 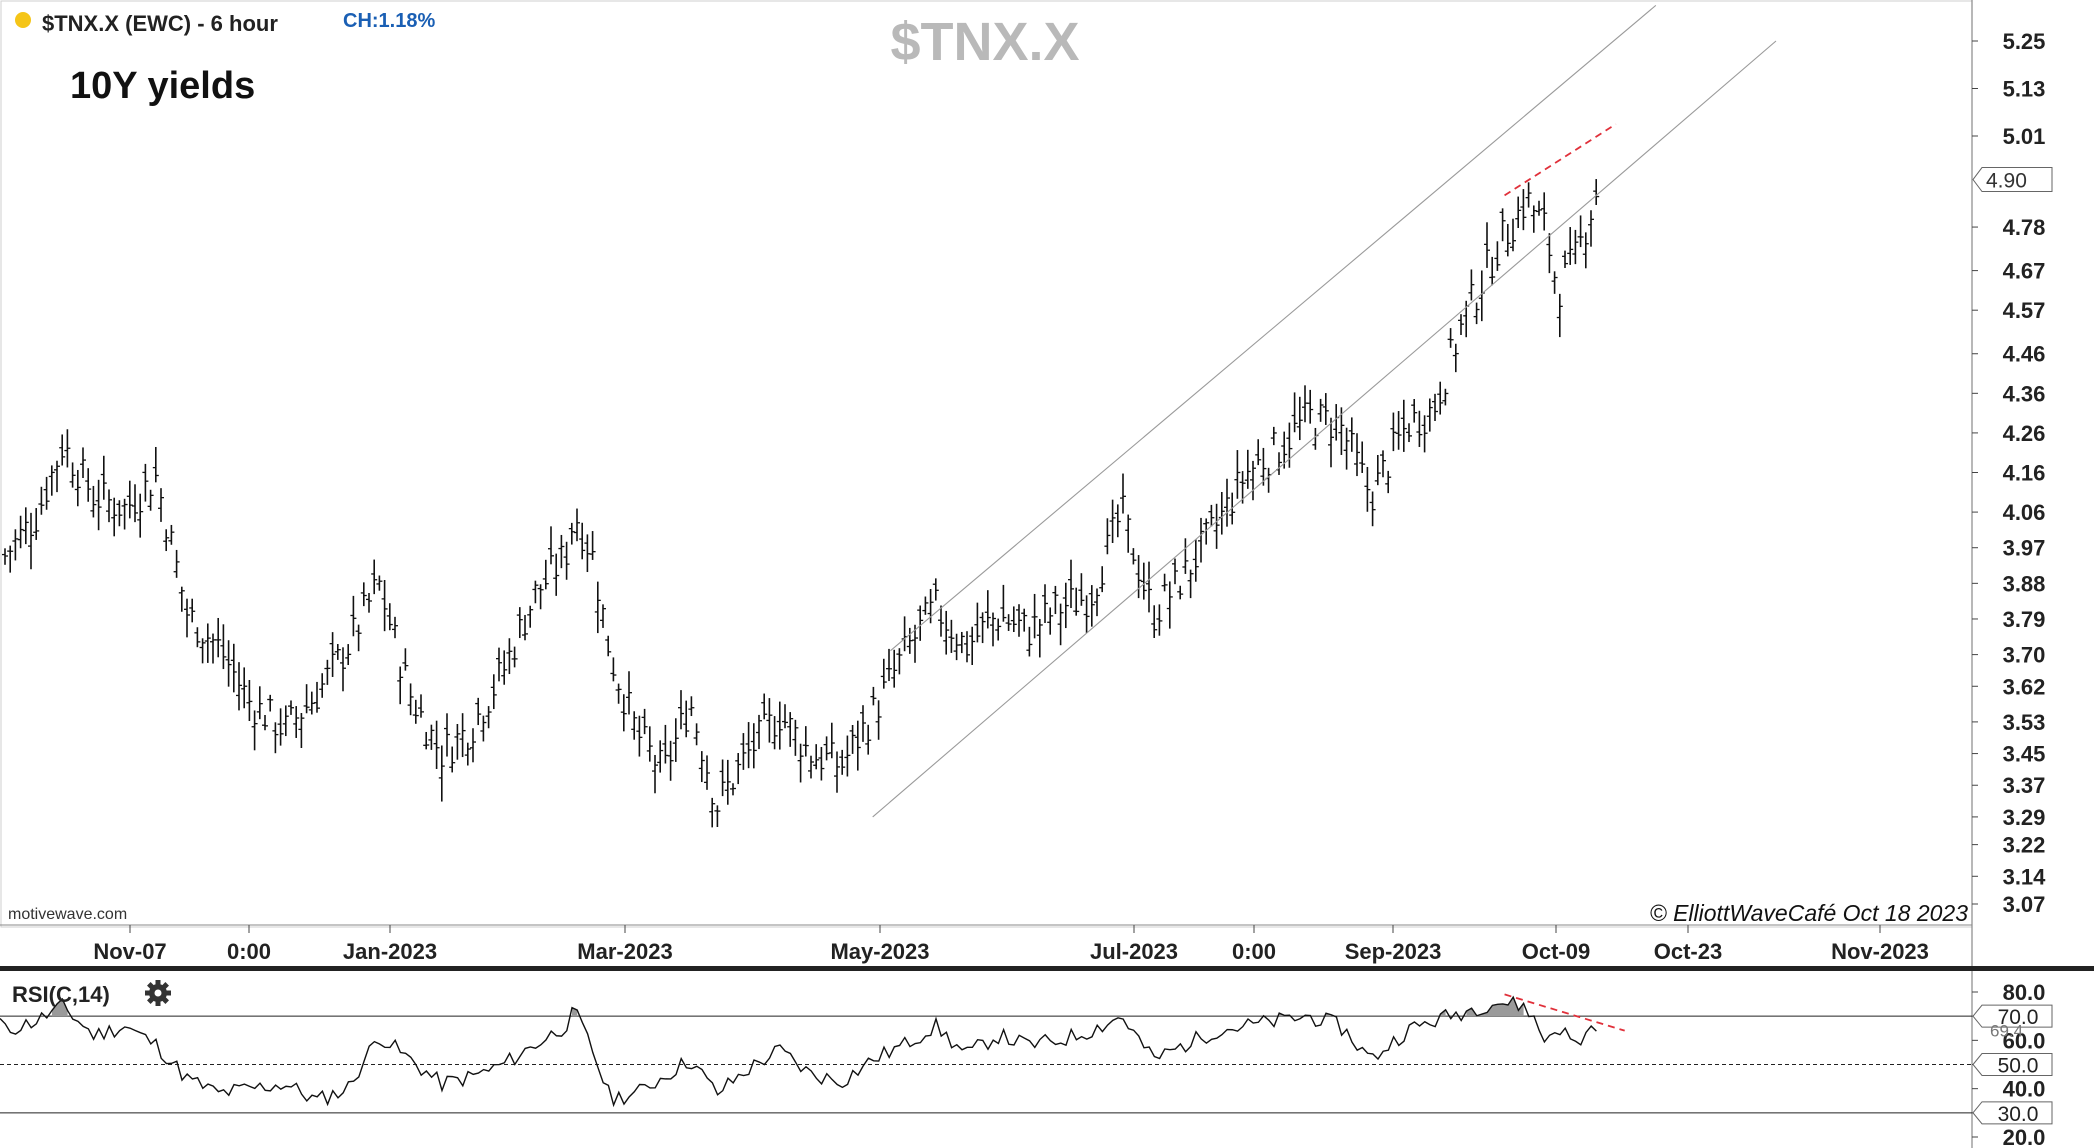 I want to click on symbol-label: $TNX.X (EWC) - 6 hour, so click(x=160, y=23).